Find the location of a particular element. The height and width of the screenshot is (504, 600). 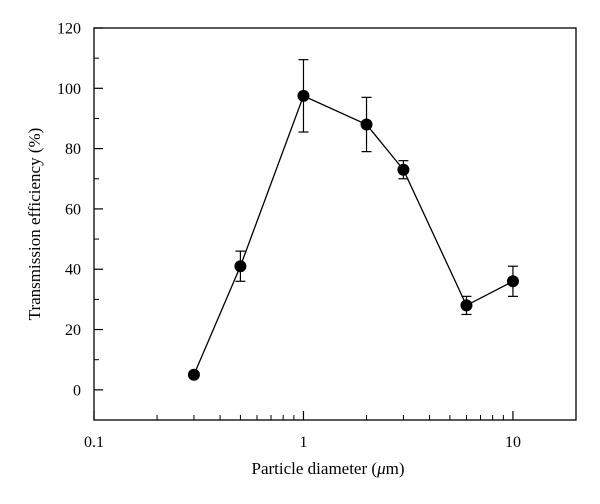

y-tick-label: 80 is located at coordinates (73, 149).